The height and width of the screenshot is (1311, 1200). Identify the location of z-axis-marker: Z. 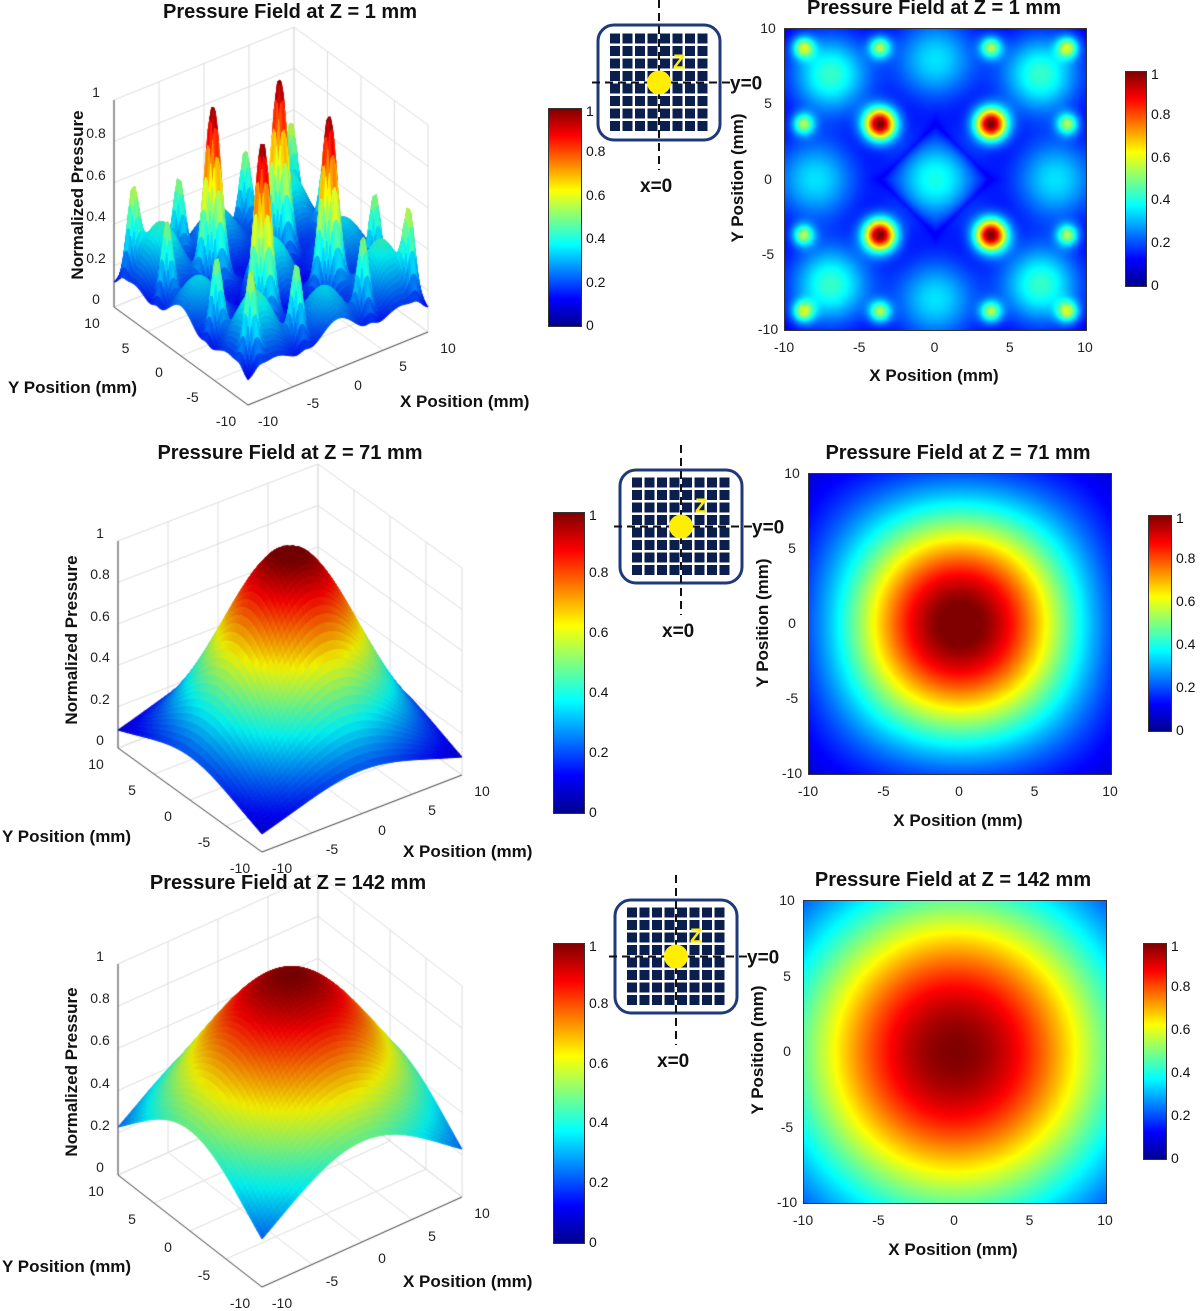
(679, 63).